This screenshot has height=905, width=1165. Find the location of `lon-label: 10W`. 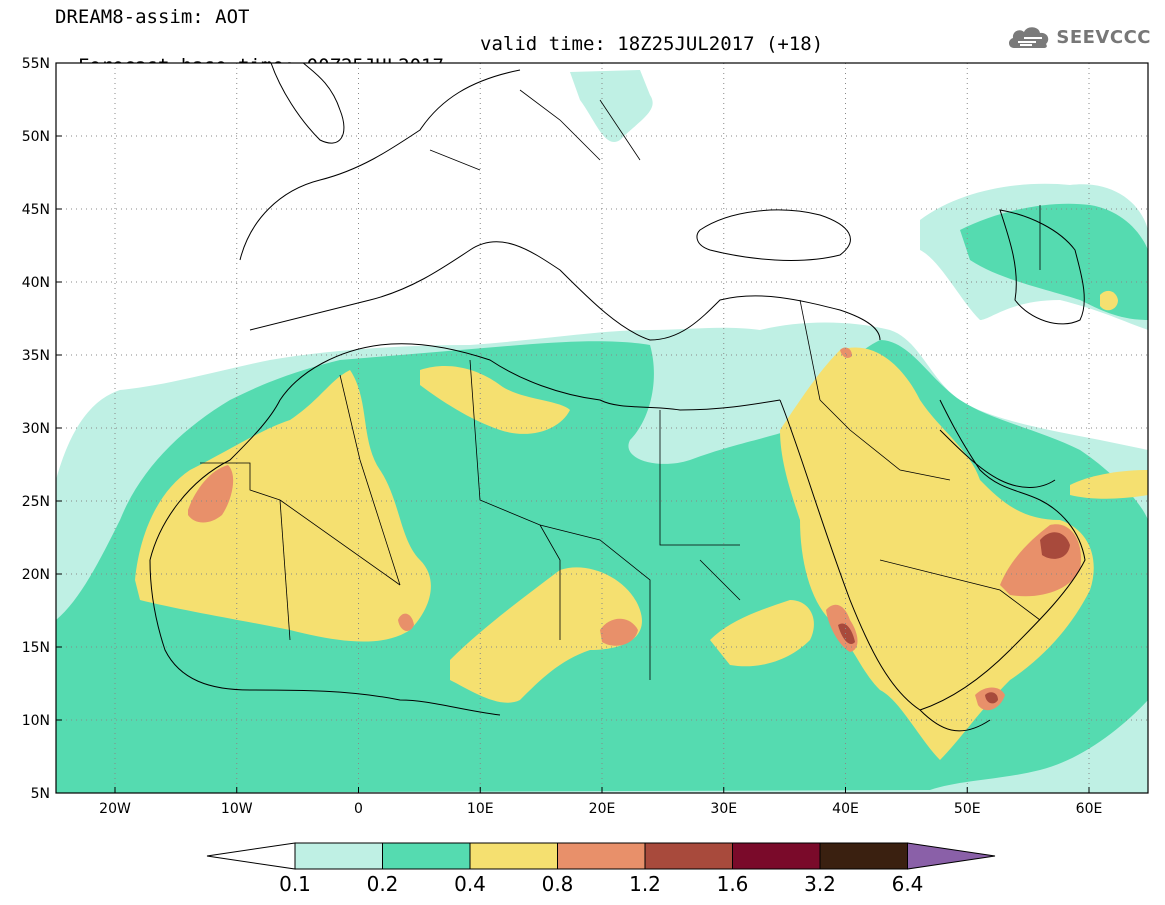

lon-label: 10W is located at coordinates (237, 809).